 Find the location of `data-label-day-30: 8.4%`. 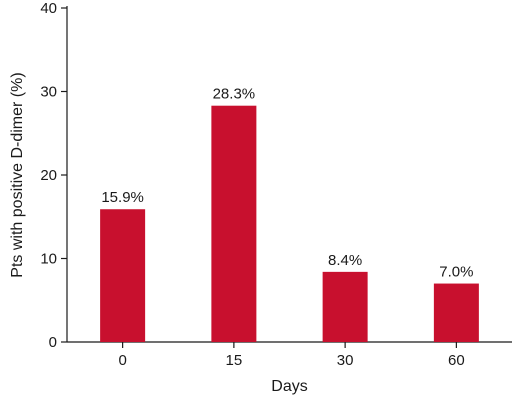

data-label-day-30: 8.4% is located at coordinates (345, 260).